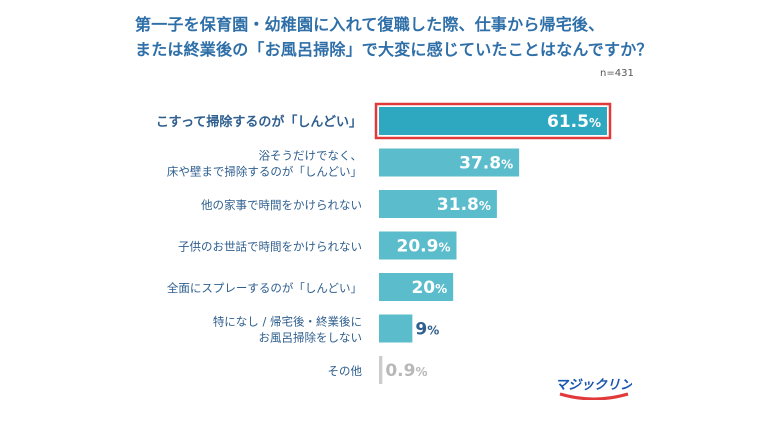 Image resolution: width=770 pixels, height=433 pixels. What do you see at coordinates (574, 122) in the screenshot?
I see `value-label-0: 61.5%` at bounding box center [574, 122].